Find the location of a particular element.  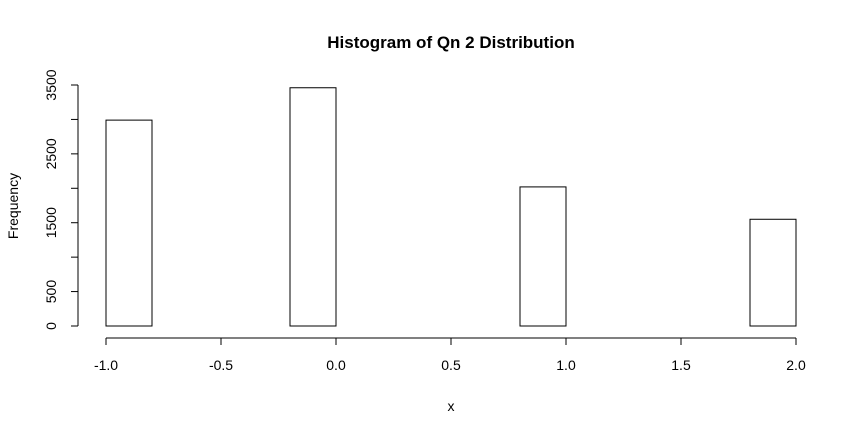

y-tick-label: 3500 is located at coordinates (51, 84).